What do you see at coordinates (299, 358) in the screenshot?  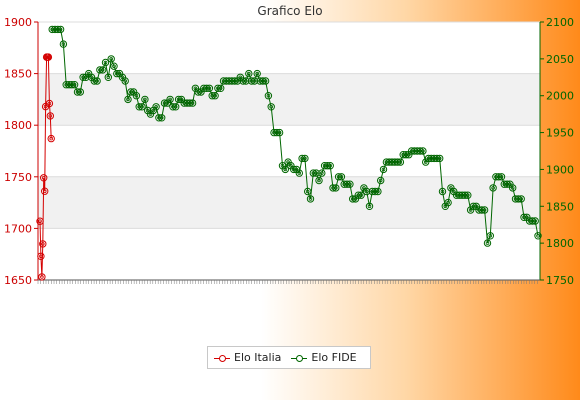 I see `legend-swatch-elo-fide` at bounding box center [299, 358].